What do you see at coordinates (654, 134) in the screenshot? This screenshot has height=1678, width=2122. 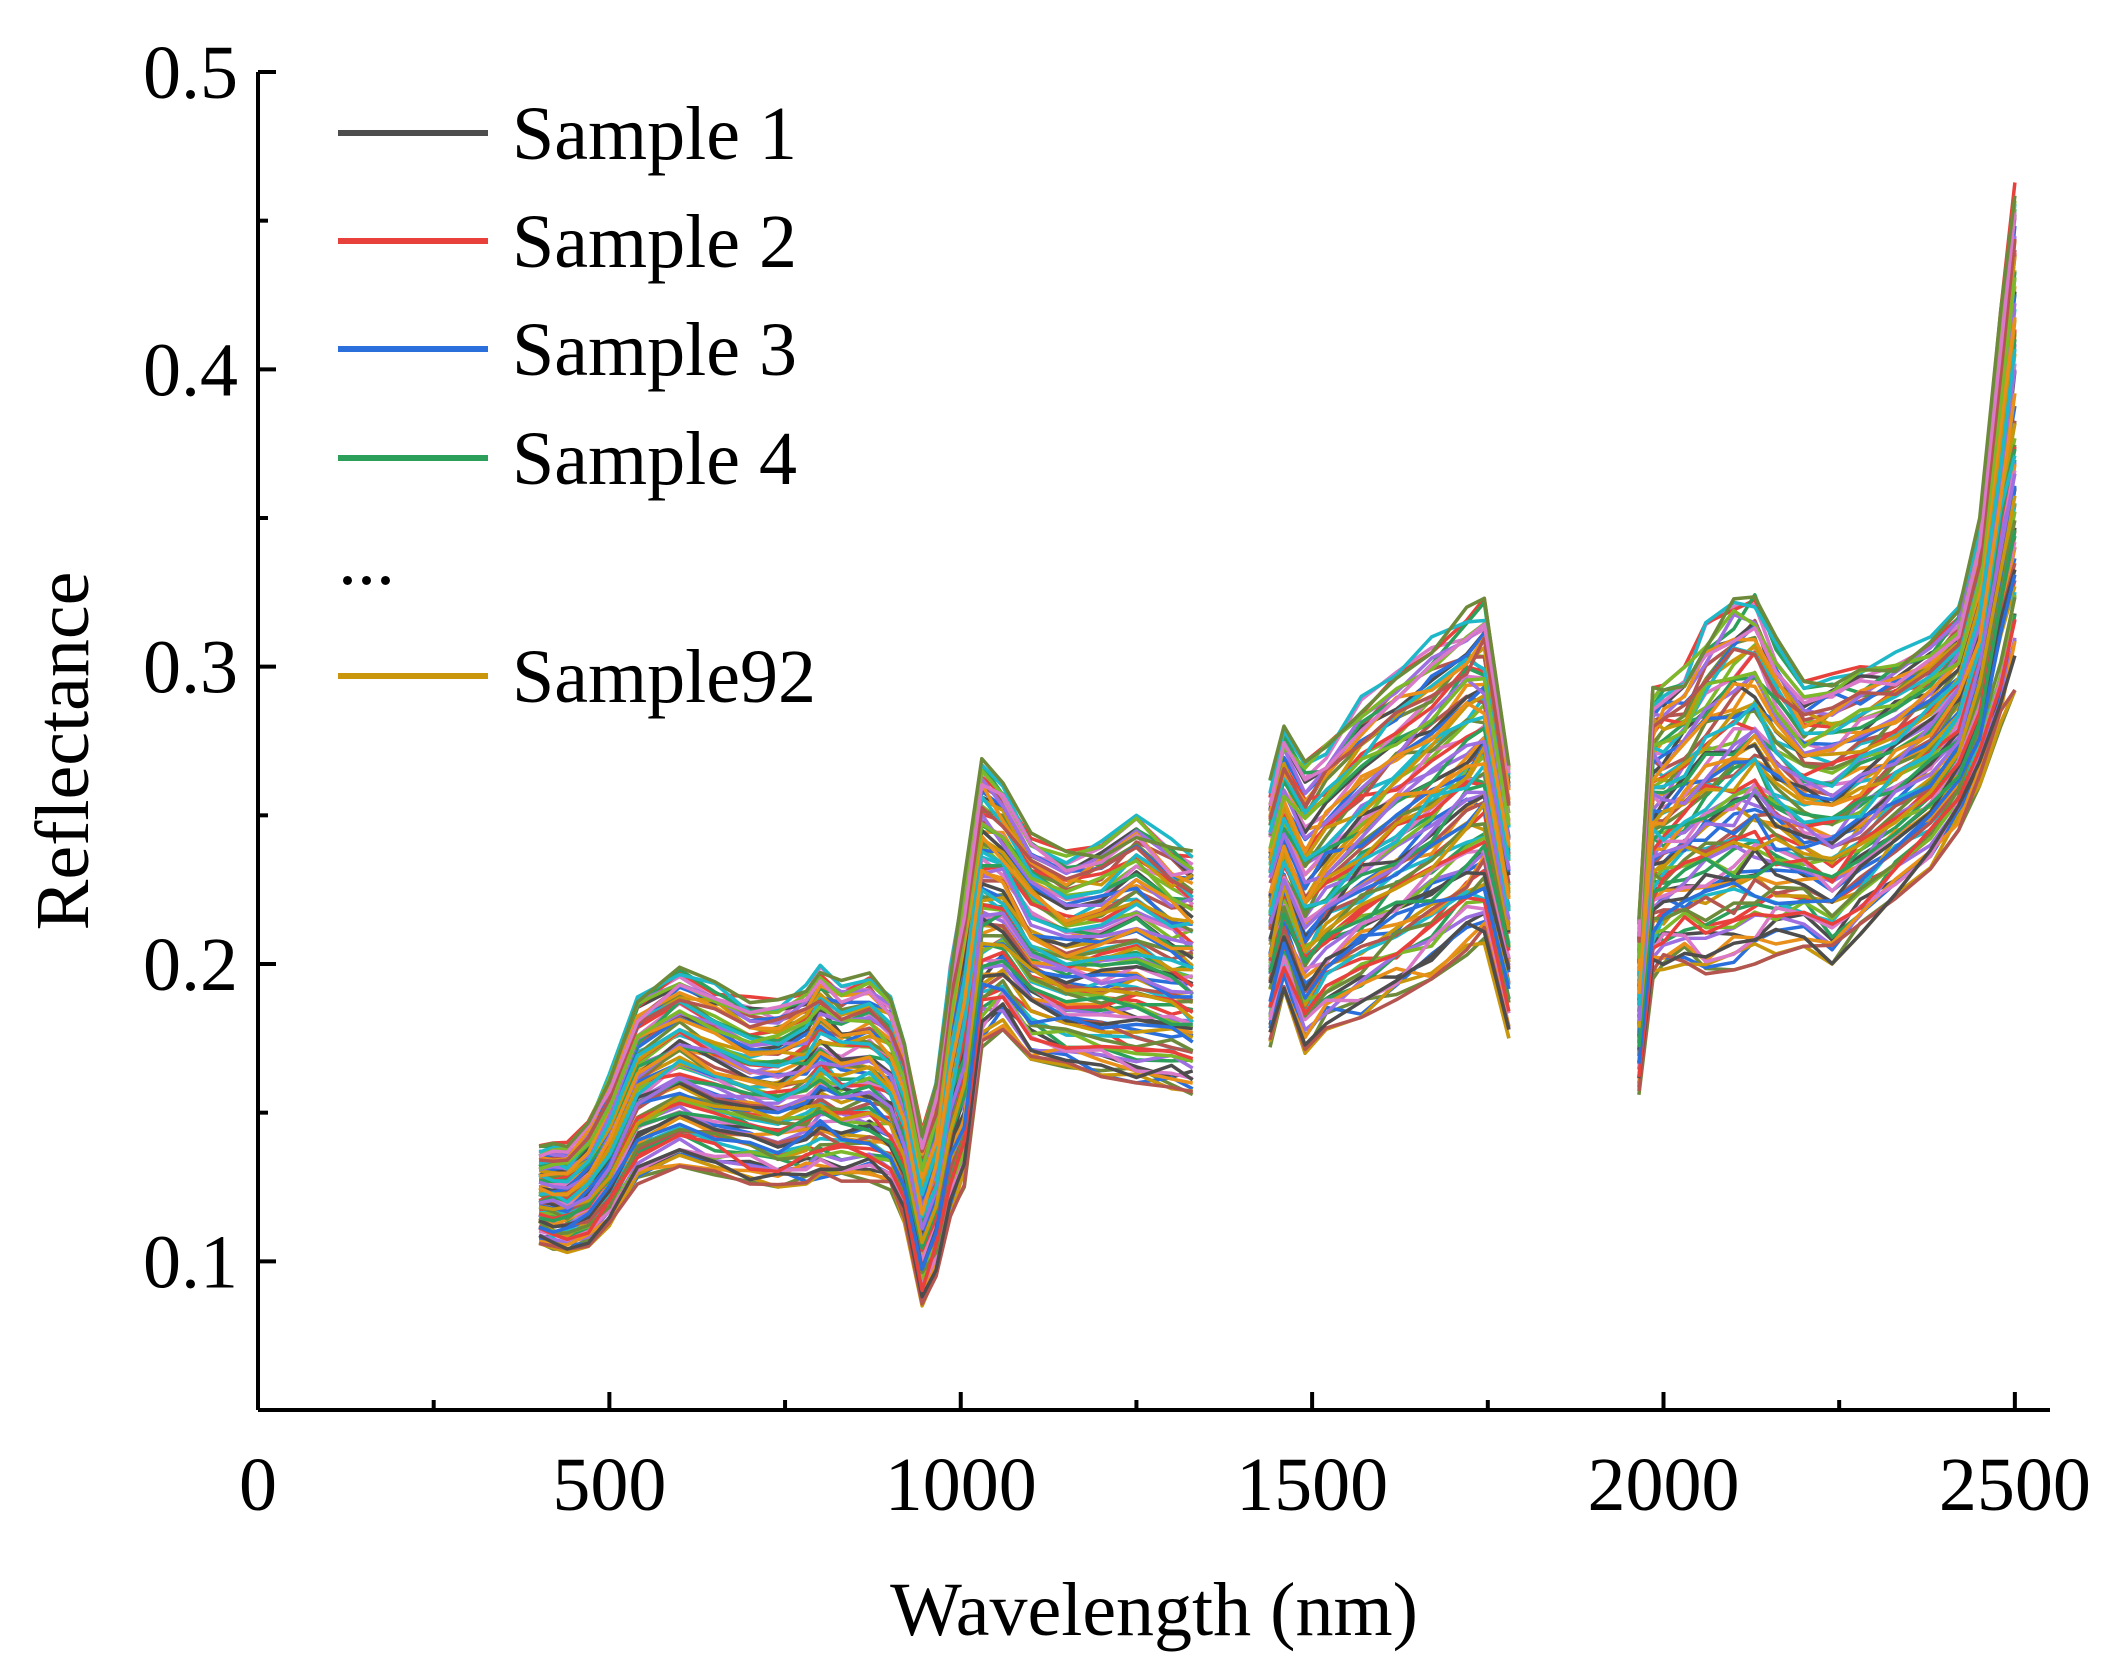 I see `legend-label: Sample 1` at bounding box center [654, 134].